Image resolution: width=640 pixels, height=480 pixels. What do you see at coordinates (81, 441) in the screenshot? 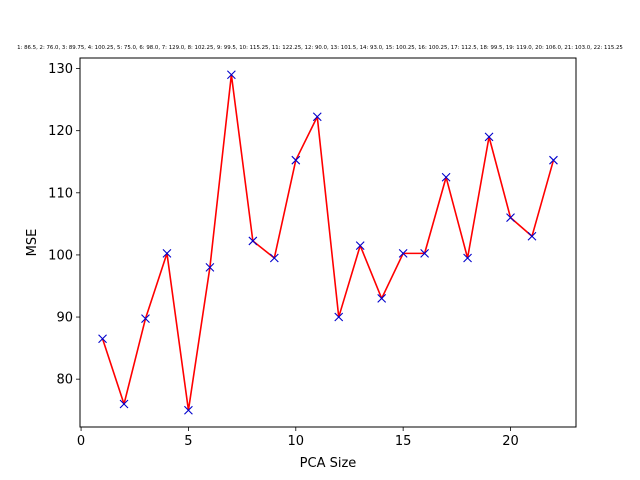
I see `x-tick-label: 0` at bounding box center [81, 441].